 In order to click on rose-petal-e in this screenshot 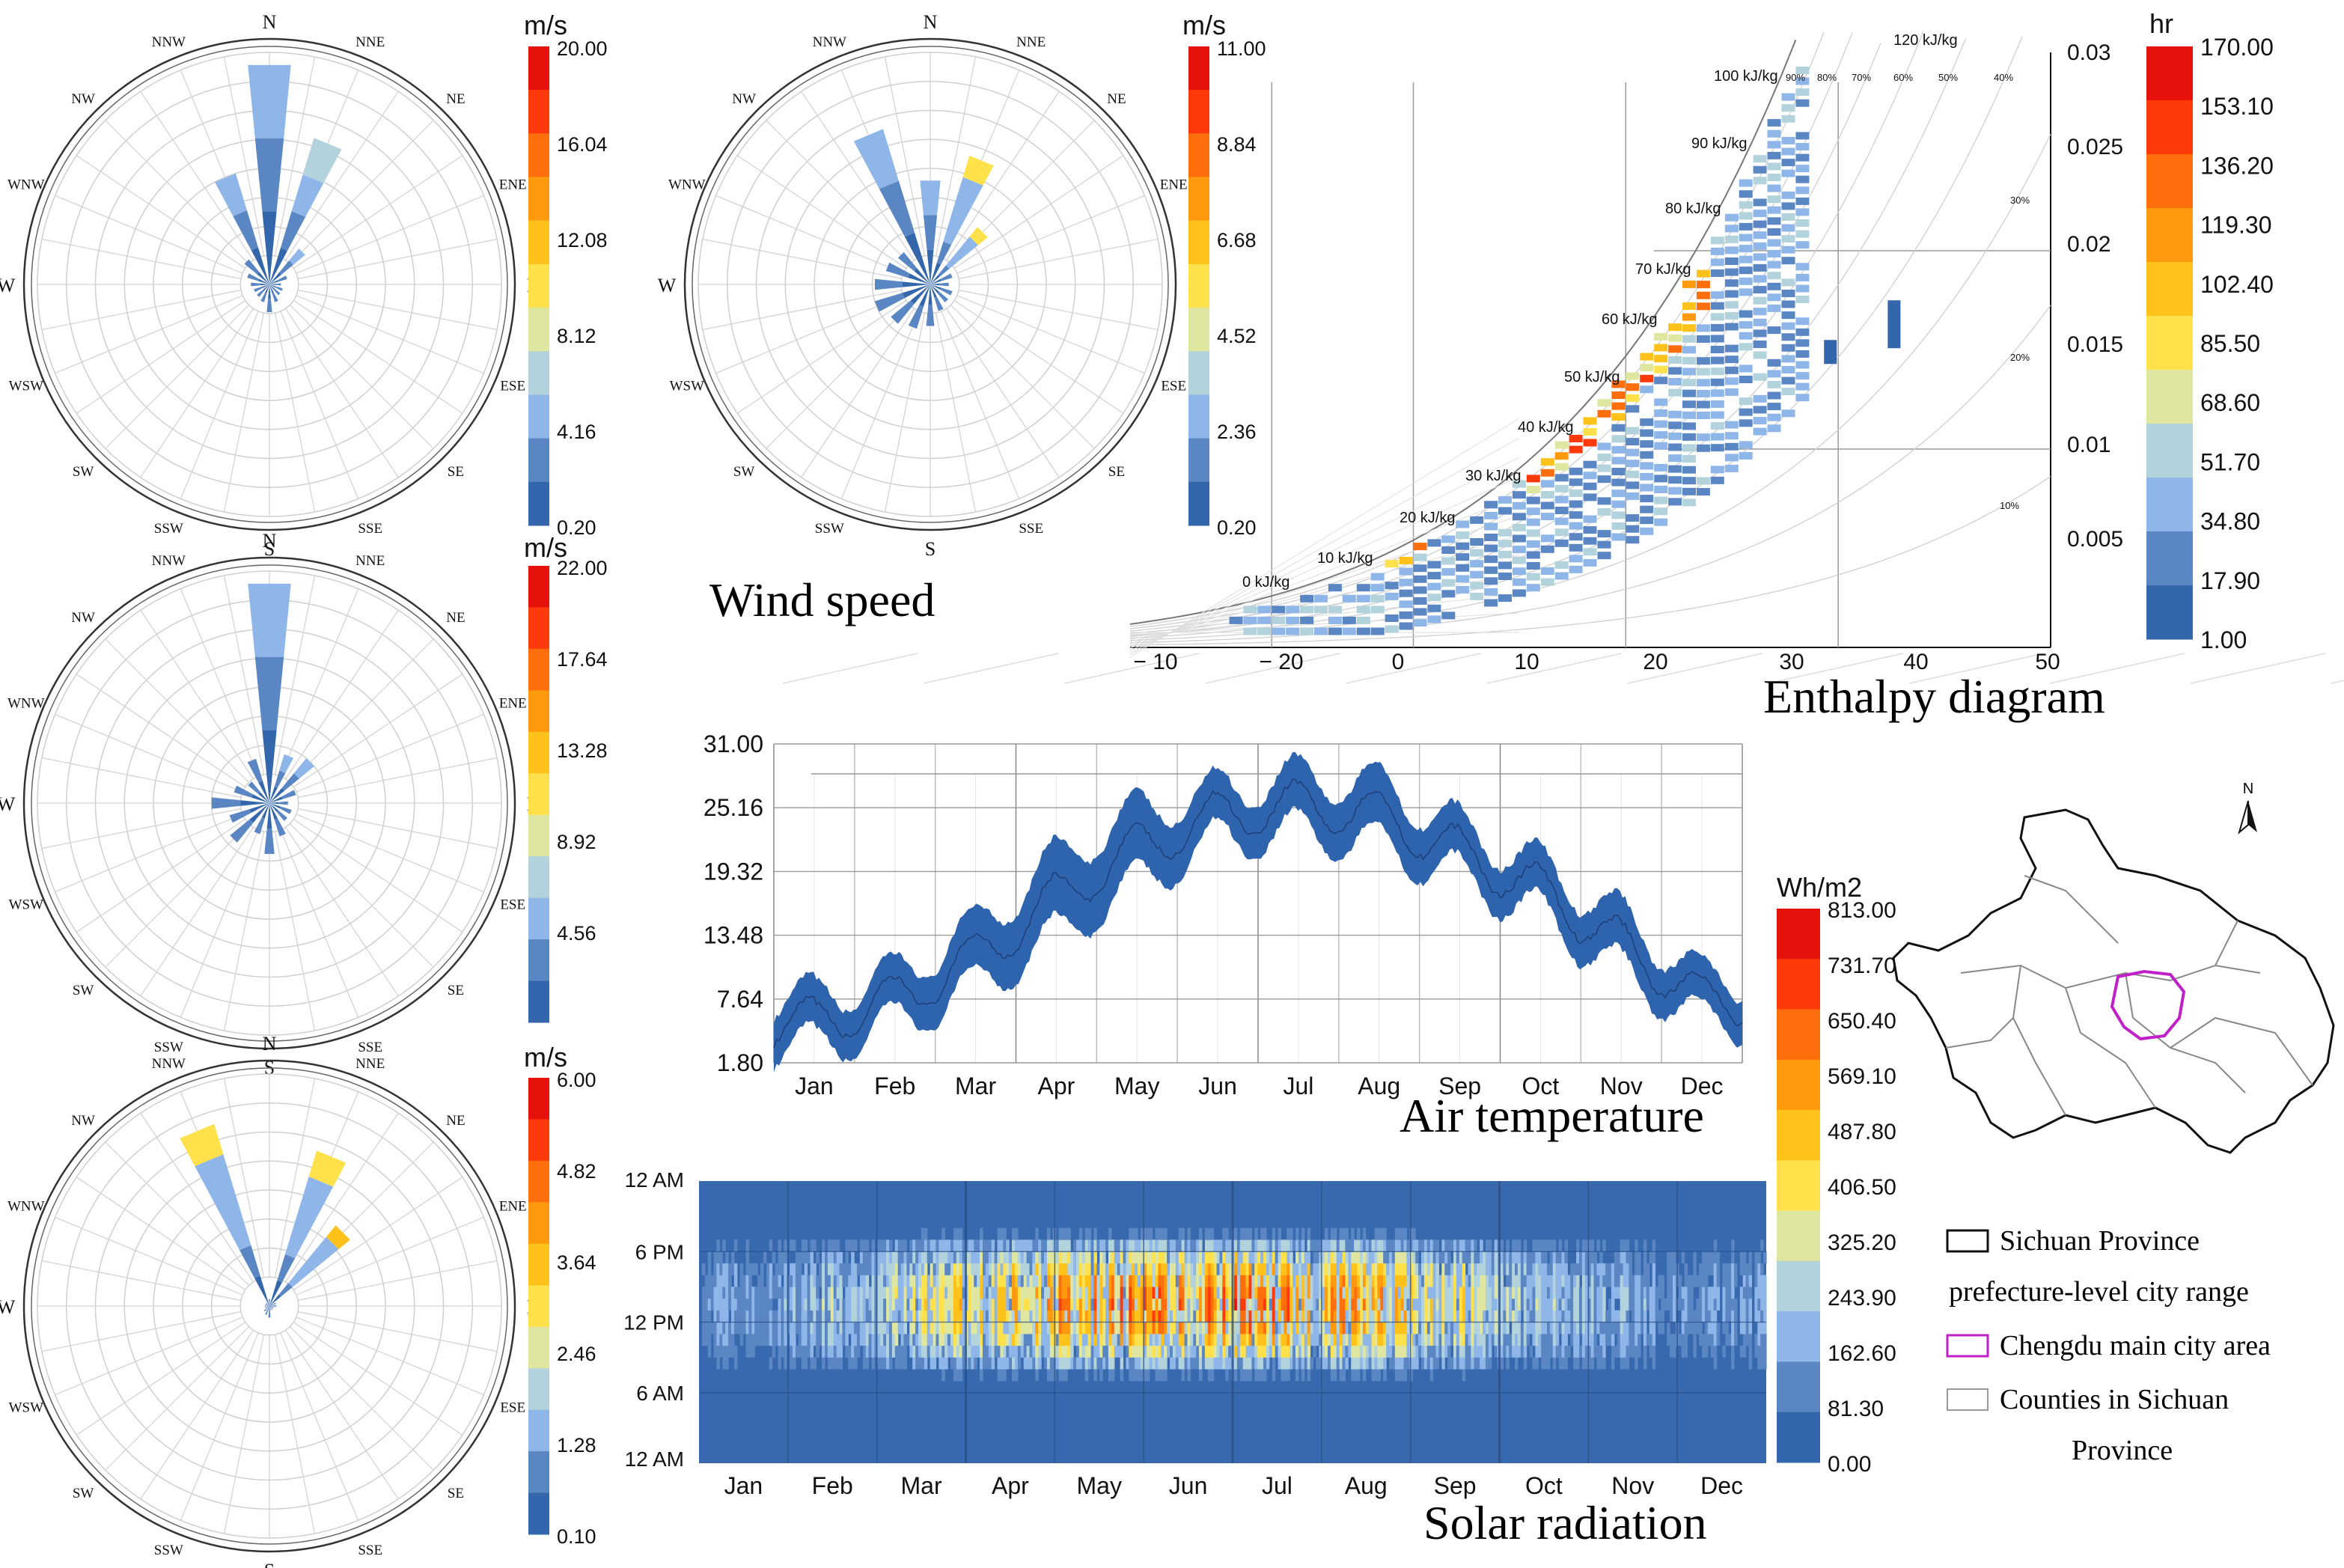, I will do `click(274, 803)`.